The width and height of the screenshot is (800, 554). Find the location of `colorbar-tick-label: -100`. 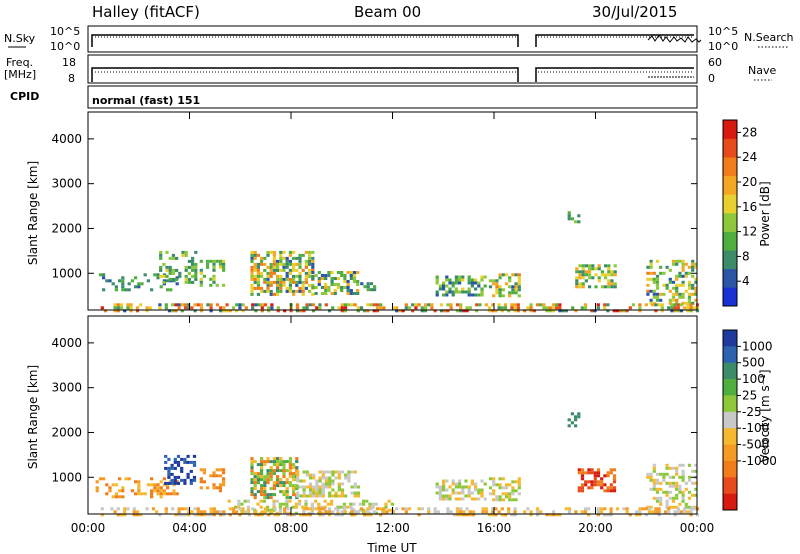

colorbar-tick-label: -100 is located at coordinates (755, 428).